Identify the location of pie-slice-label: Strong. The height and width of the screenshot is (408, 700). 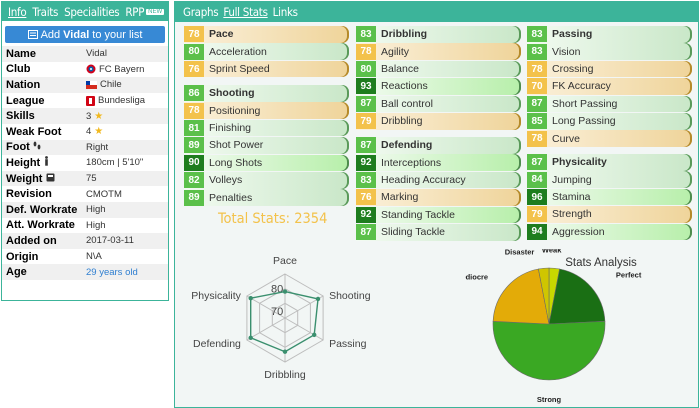
(549, 399).